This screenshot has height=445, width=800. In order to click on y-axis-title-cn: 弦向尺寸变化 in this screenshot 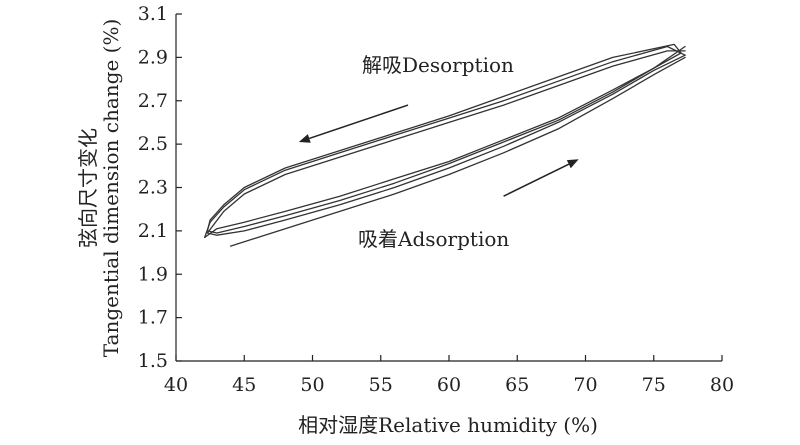, I will do `click(88, 188)`.